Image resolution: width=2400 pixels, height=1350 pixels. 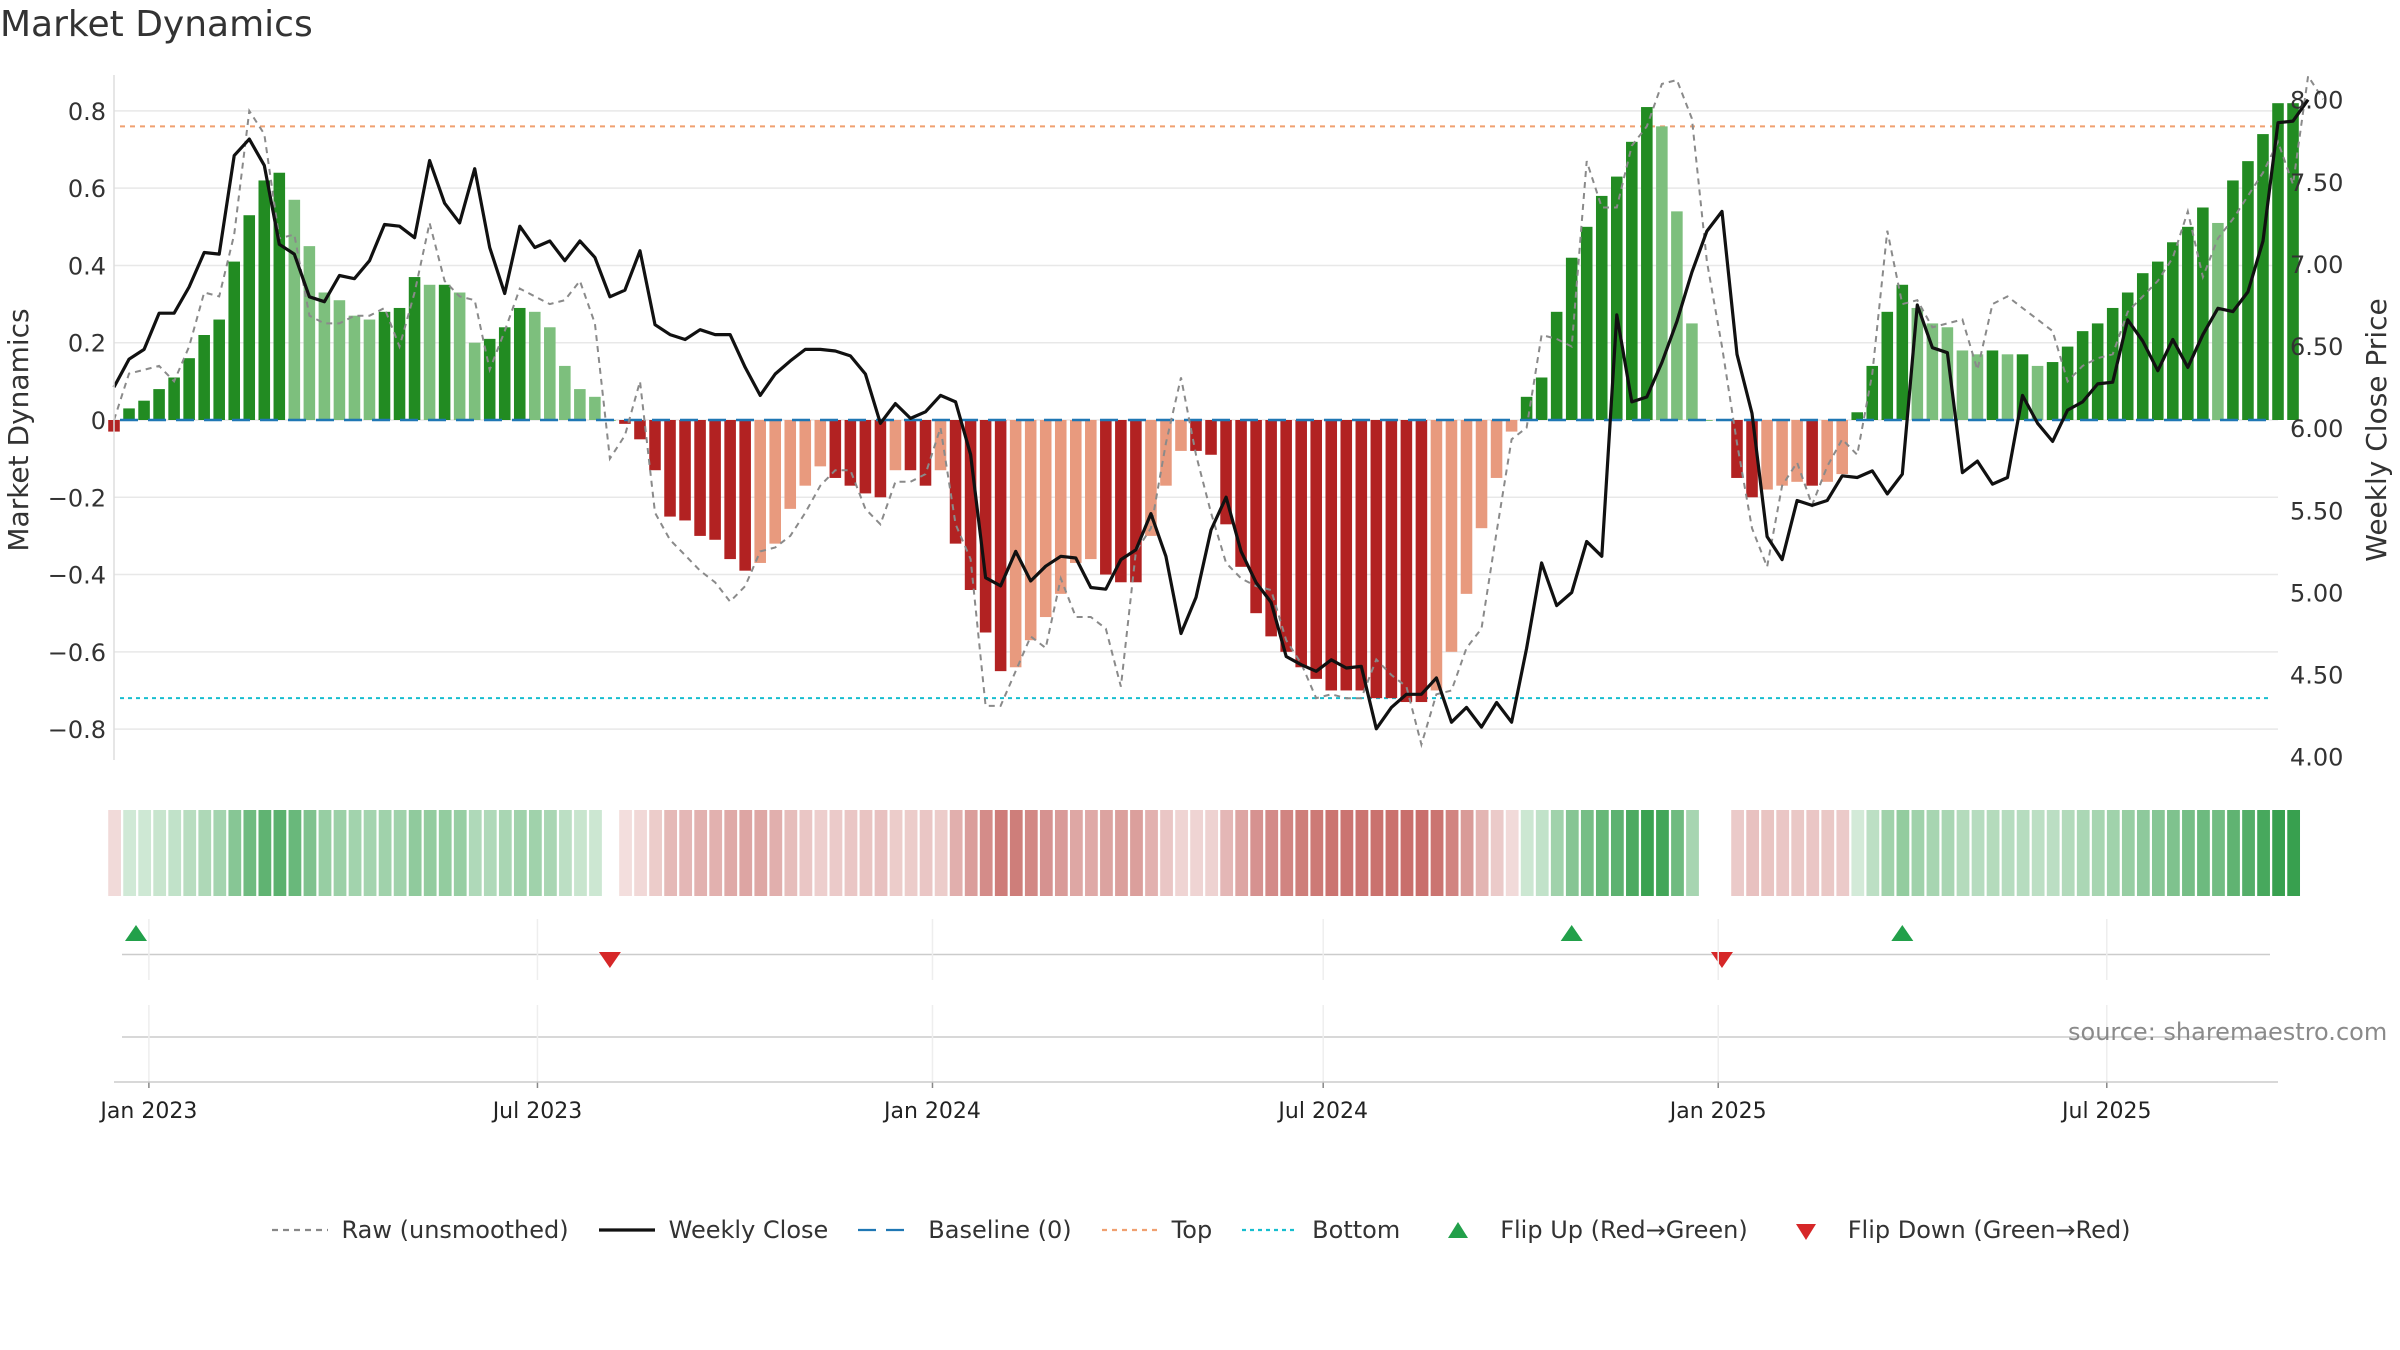 What do you see at coordinates (87, 344) in the screenshot?
I see `y-tick-label: 0.2` at bounding box center [87, 344].